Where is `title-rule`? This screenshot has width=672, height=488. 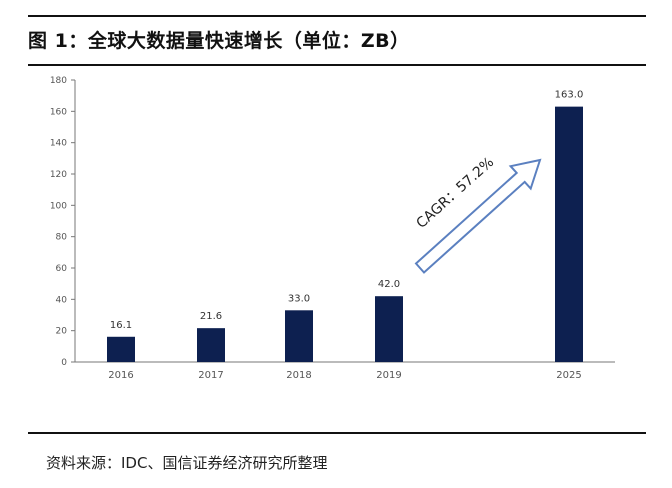 title-rule is located at coordinates (337, 65).